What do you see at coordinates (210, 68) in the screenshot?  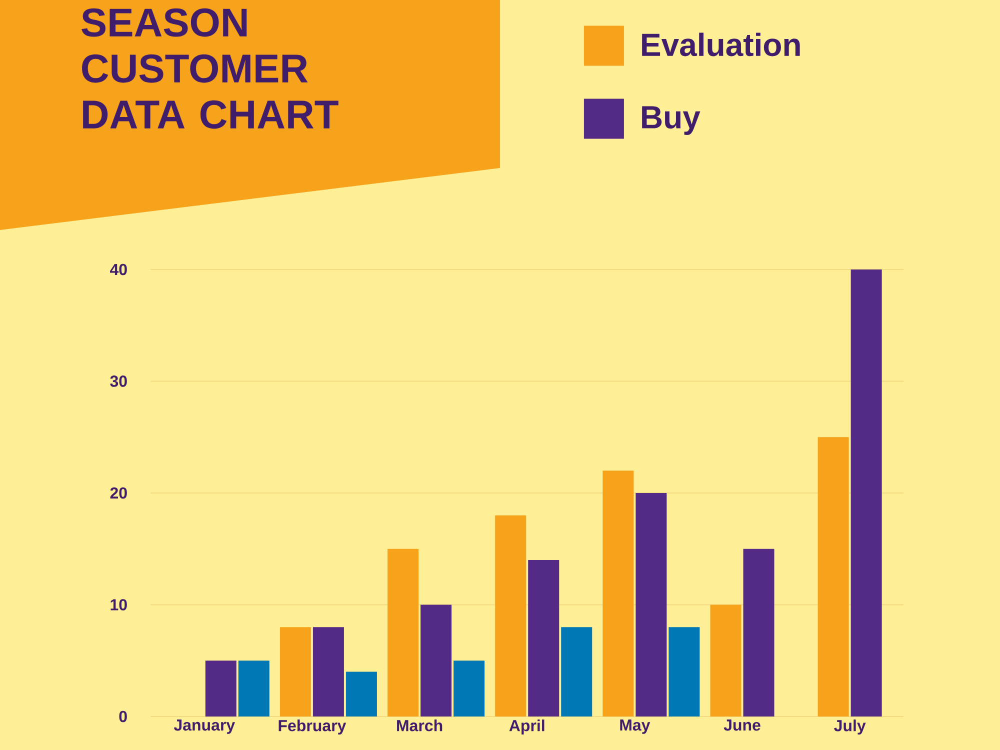 I see `chart-title: SEASON CUSTOMER DATA CHART` at bounding box center [210, 68].